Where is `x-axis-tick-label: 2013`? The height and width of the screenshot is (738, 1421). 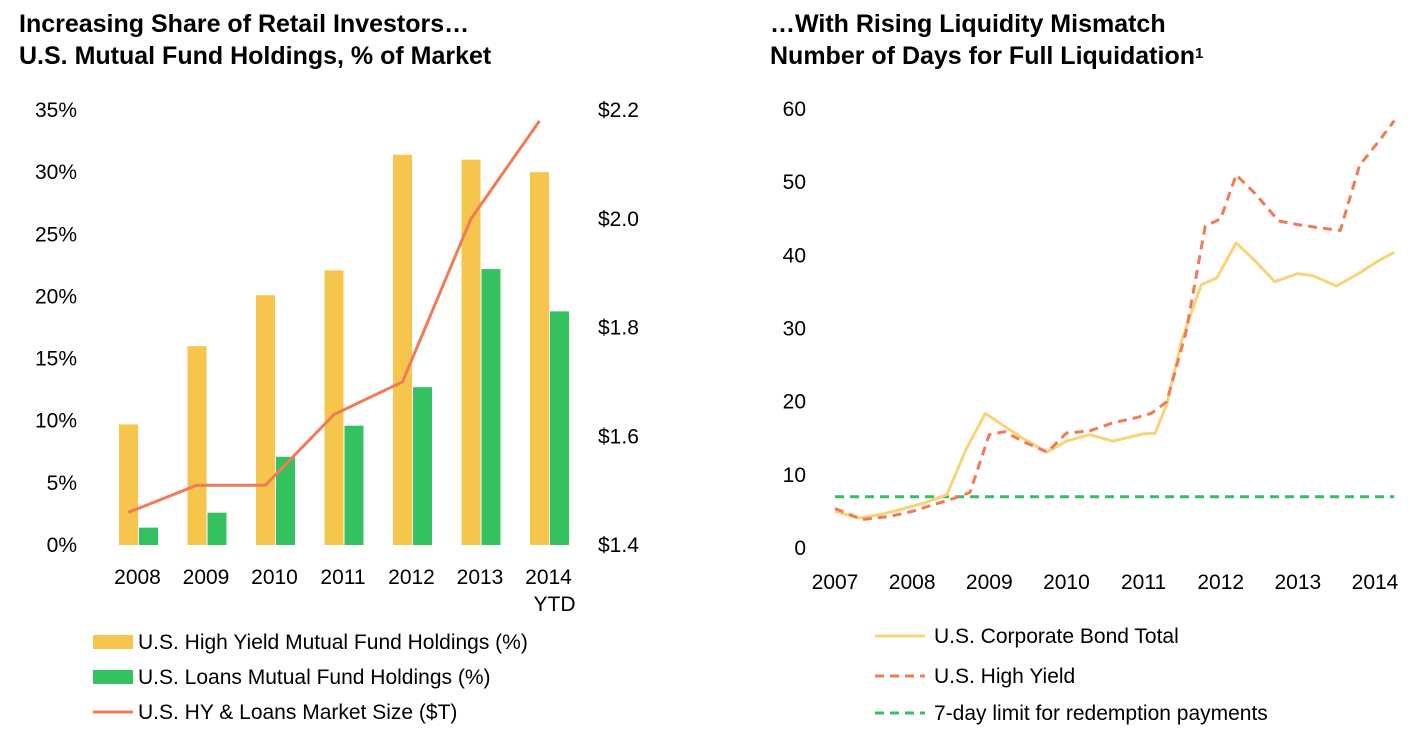 x-axis-tick-label: 2013 is located at coordinates (1297, 582).